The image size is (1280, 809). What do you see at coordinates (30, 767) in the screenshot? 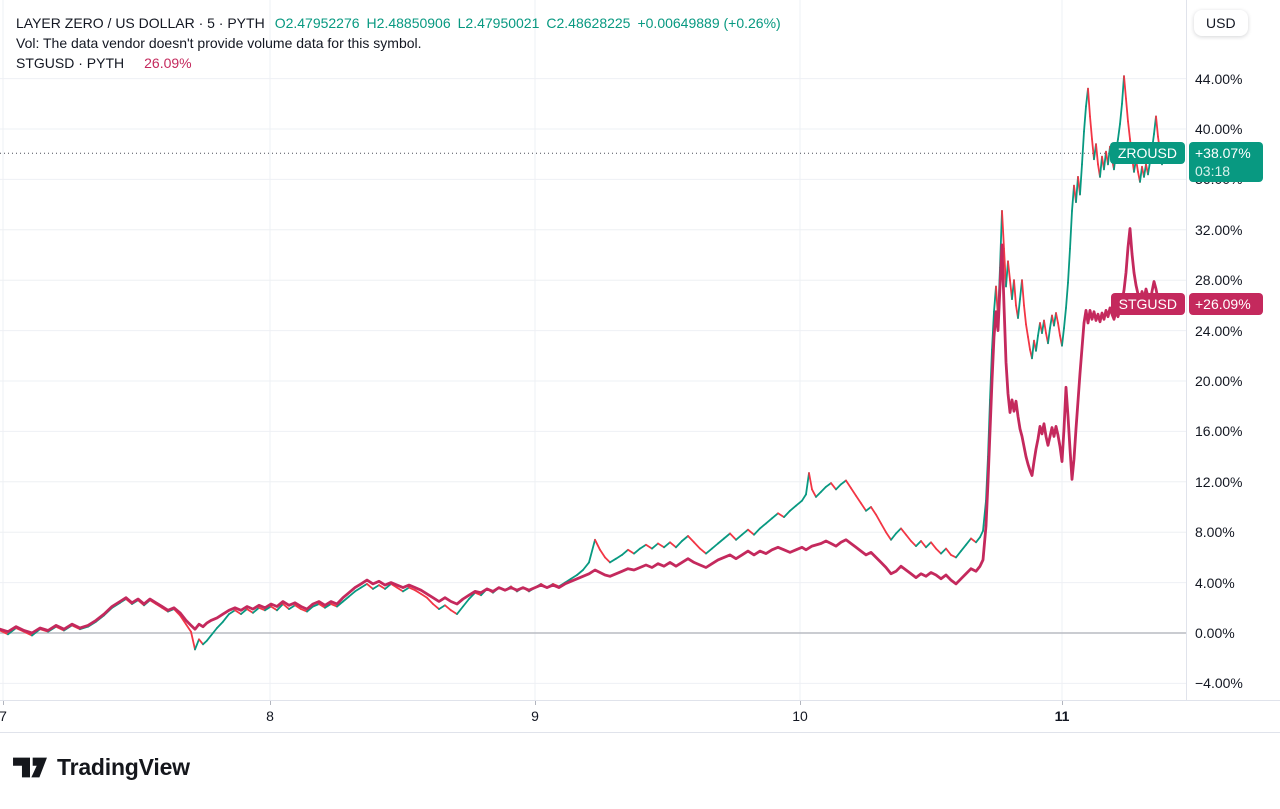
I see `tradingview-logo-mark-icon` at bounding box center [30, 767].